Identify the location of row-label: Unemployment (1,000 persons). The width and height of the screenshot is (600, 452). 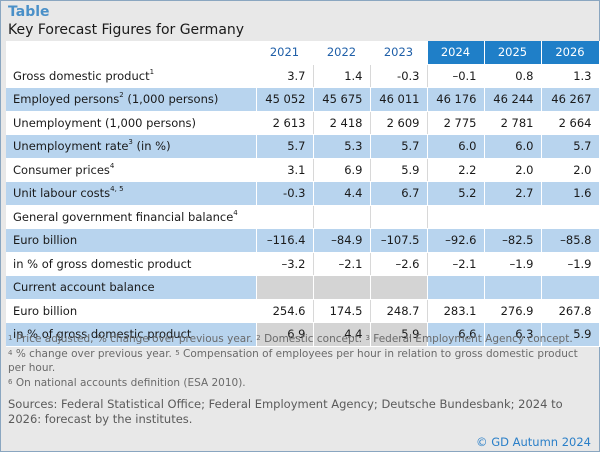
(131, 123).